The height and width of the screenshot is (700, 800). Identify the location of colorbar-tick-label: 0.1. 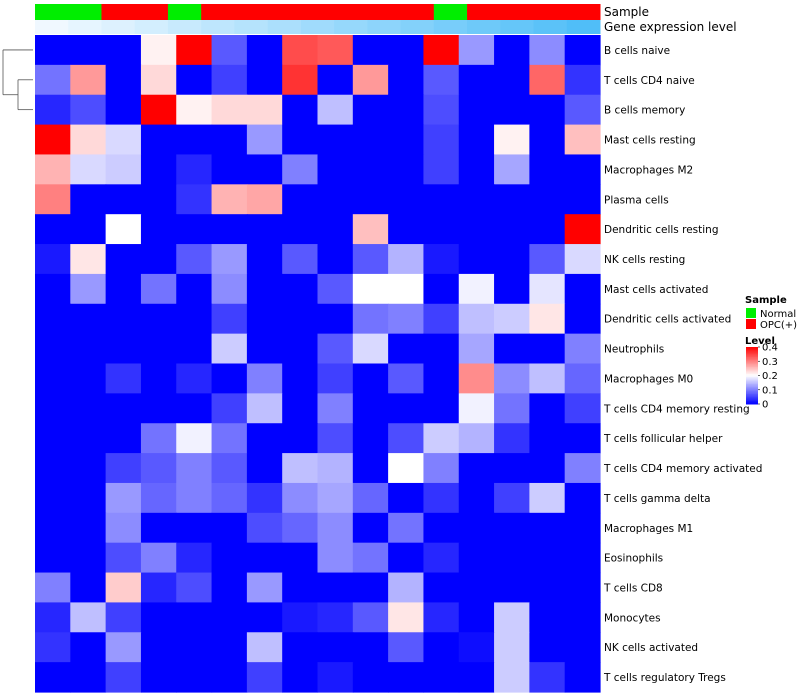
(770, 390).